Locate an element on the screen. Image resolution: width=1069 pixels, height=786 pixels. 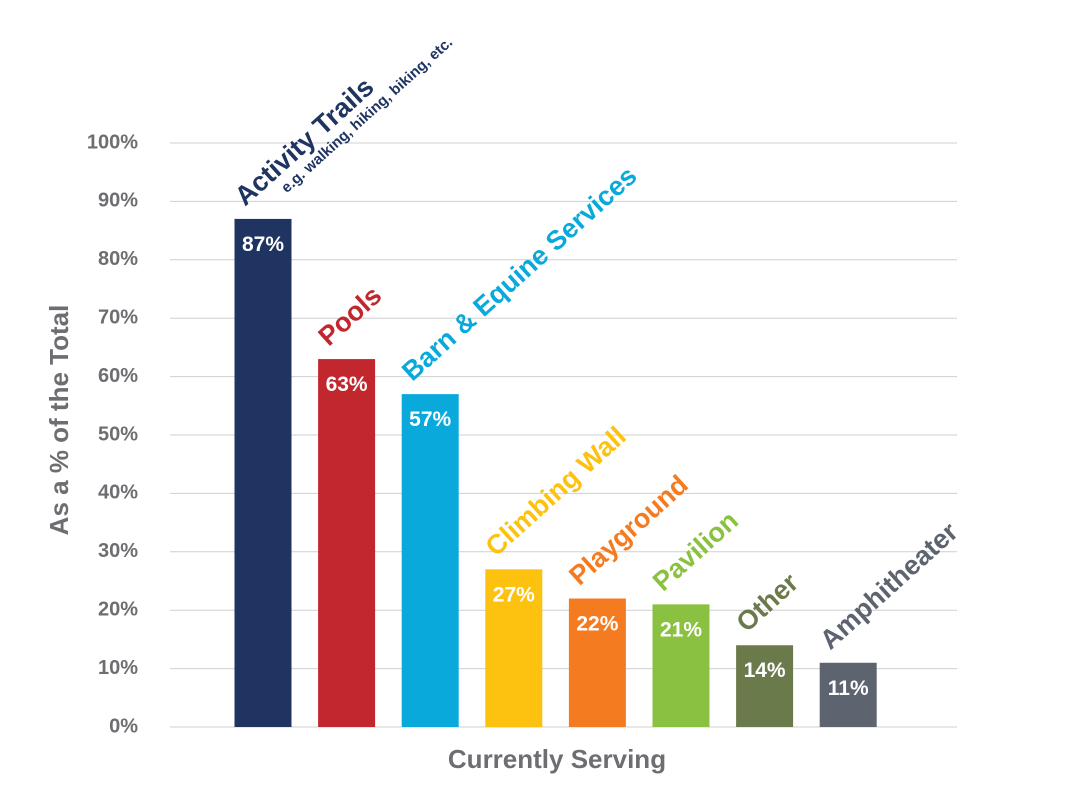
y-tick-label: 30% is located at coordinates (118, 551).